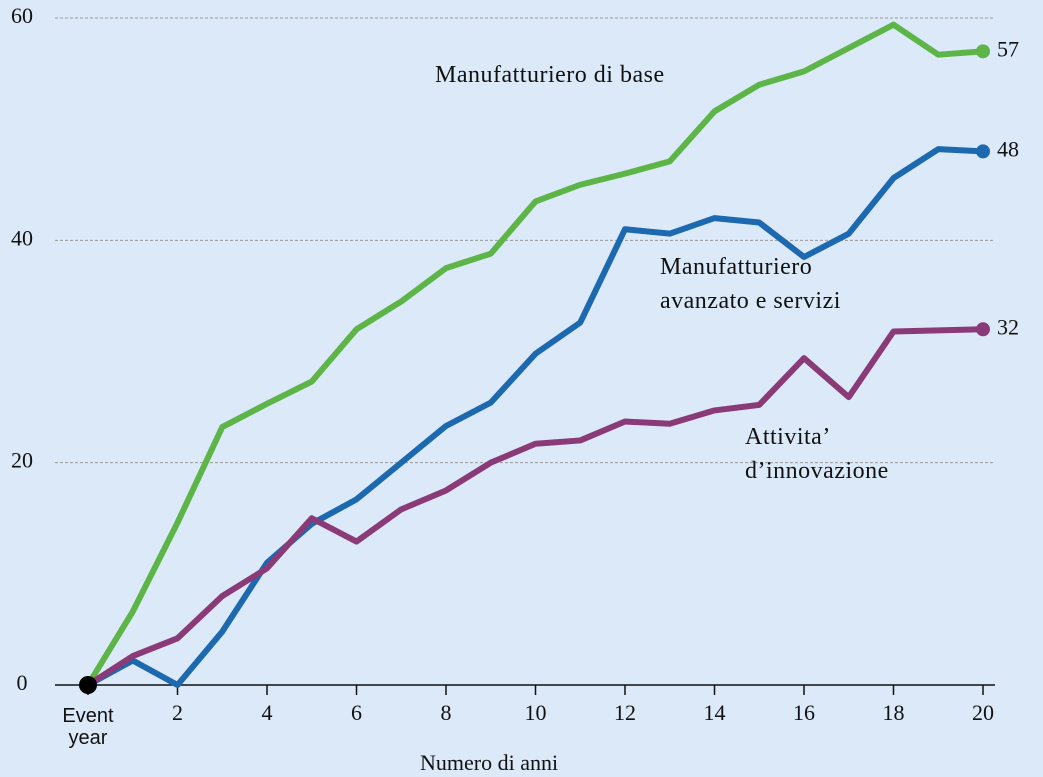 This screenshot has height=777, width=1043. I want to click on x-tick-label: 6, so click(356, 712).